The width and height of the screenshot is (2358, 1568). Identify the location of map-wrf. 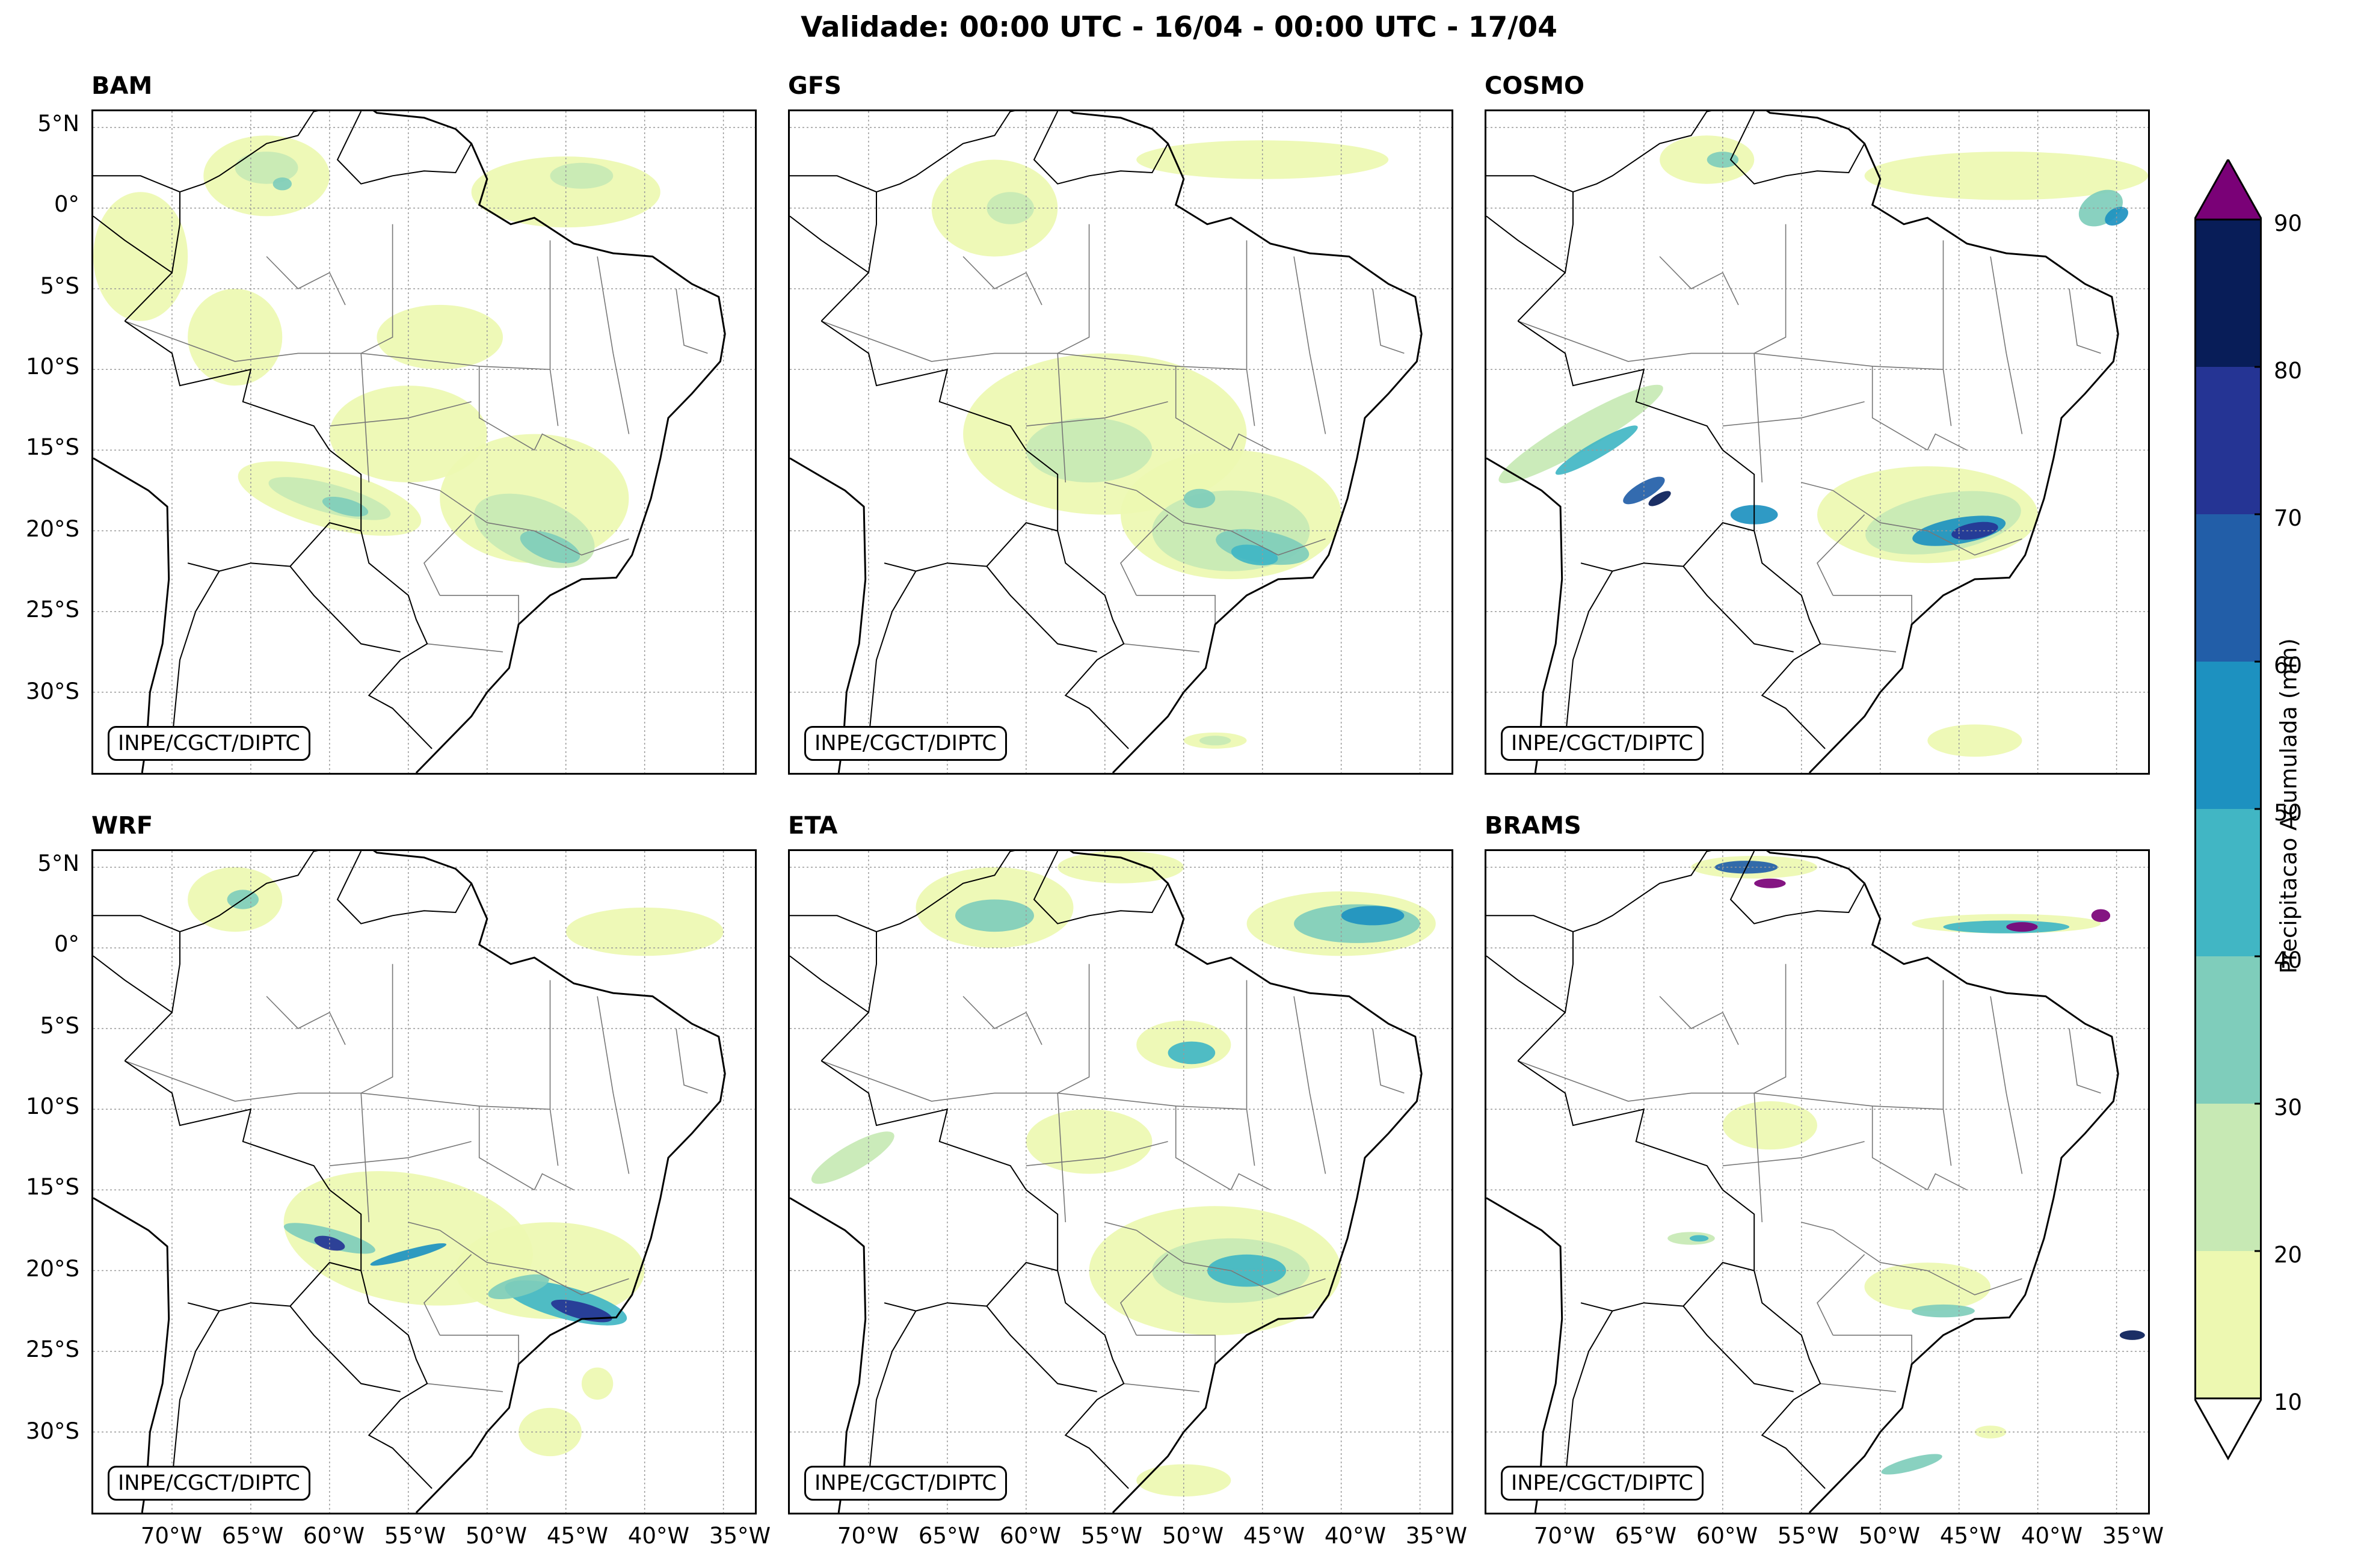
(424, 1182).